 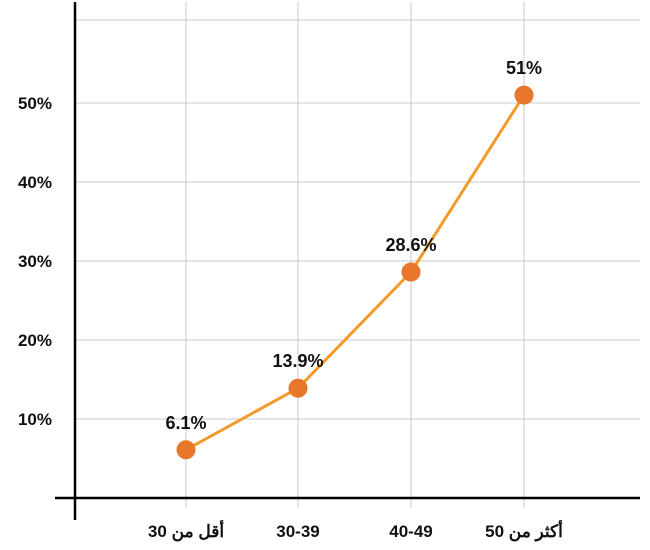 I want to click on x-tick-label: أقل من 30, so click(x=186, y=530).